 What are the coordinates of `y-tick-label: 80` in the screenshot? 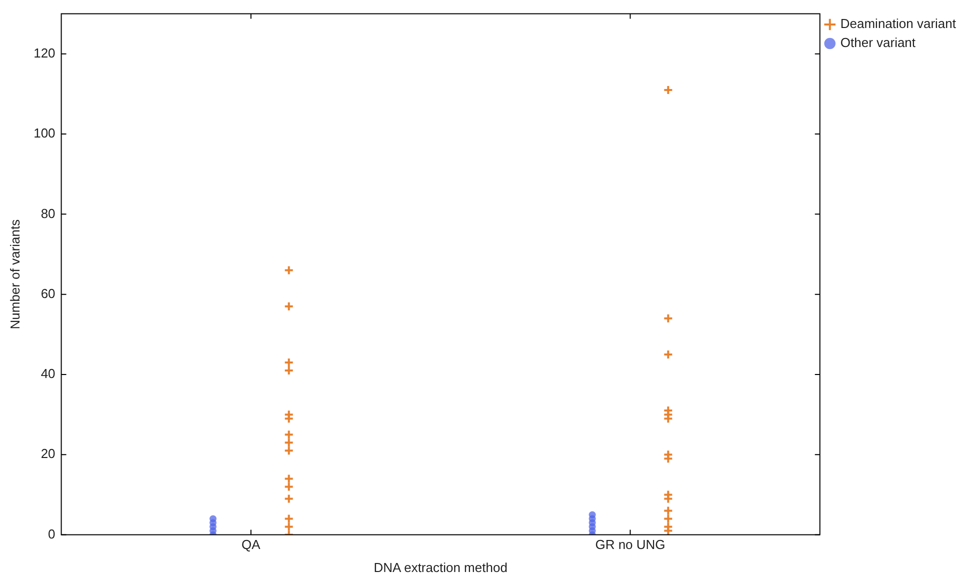 It's located at (48, 213).